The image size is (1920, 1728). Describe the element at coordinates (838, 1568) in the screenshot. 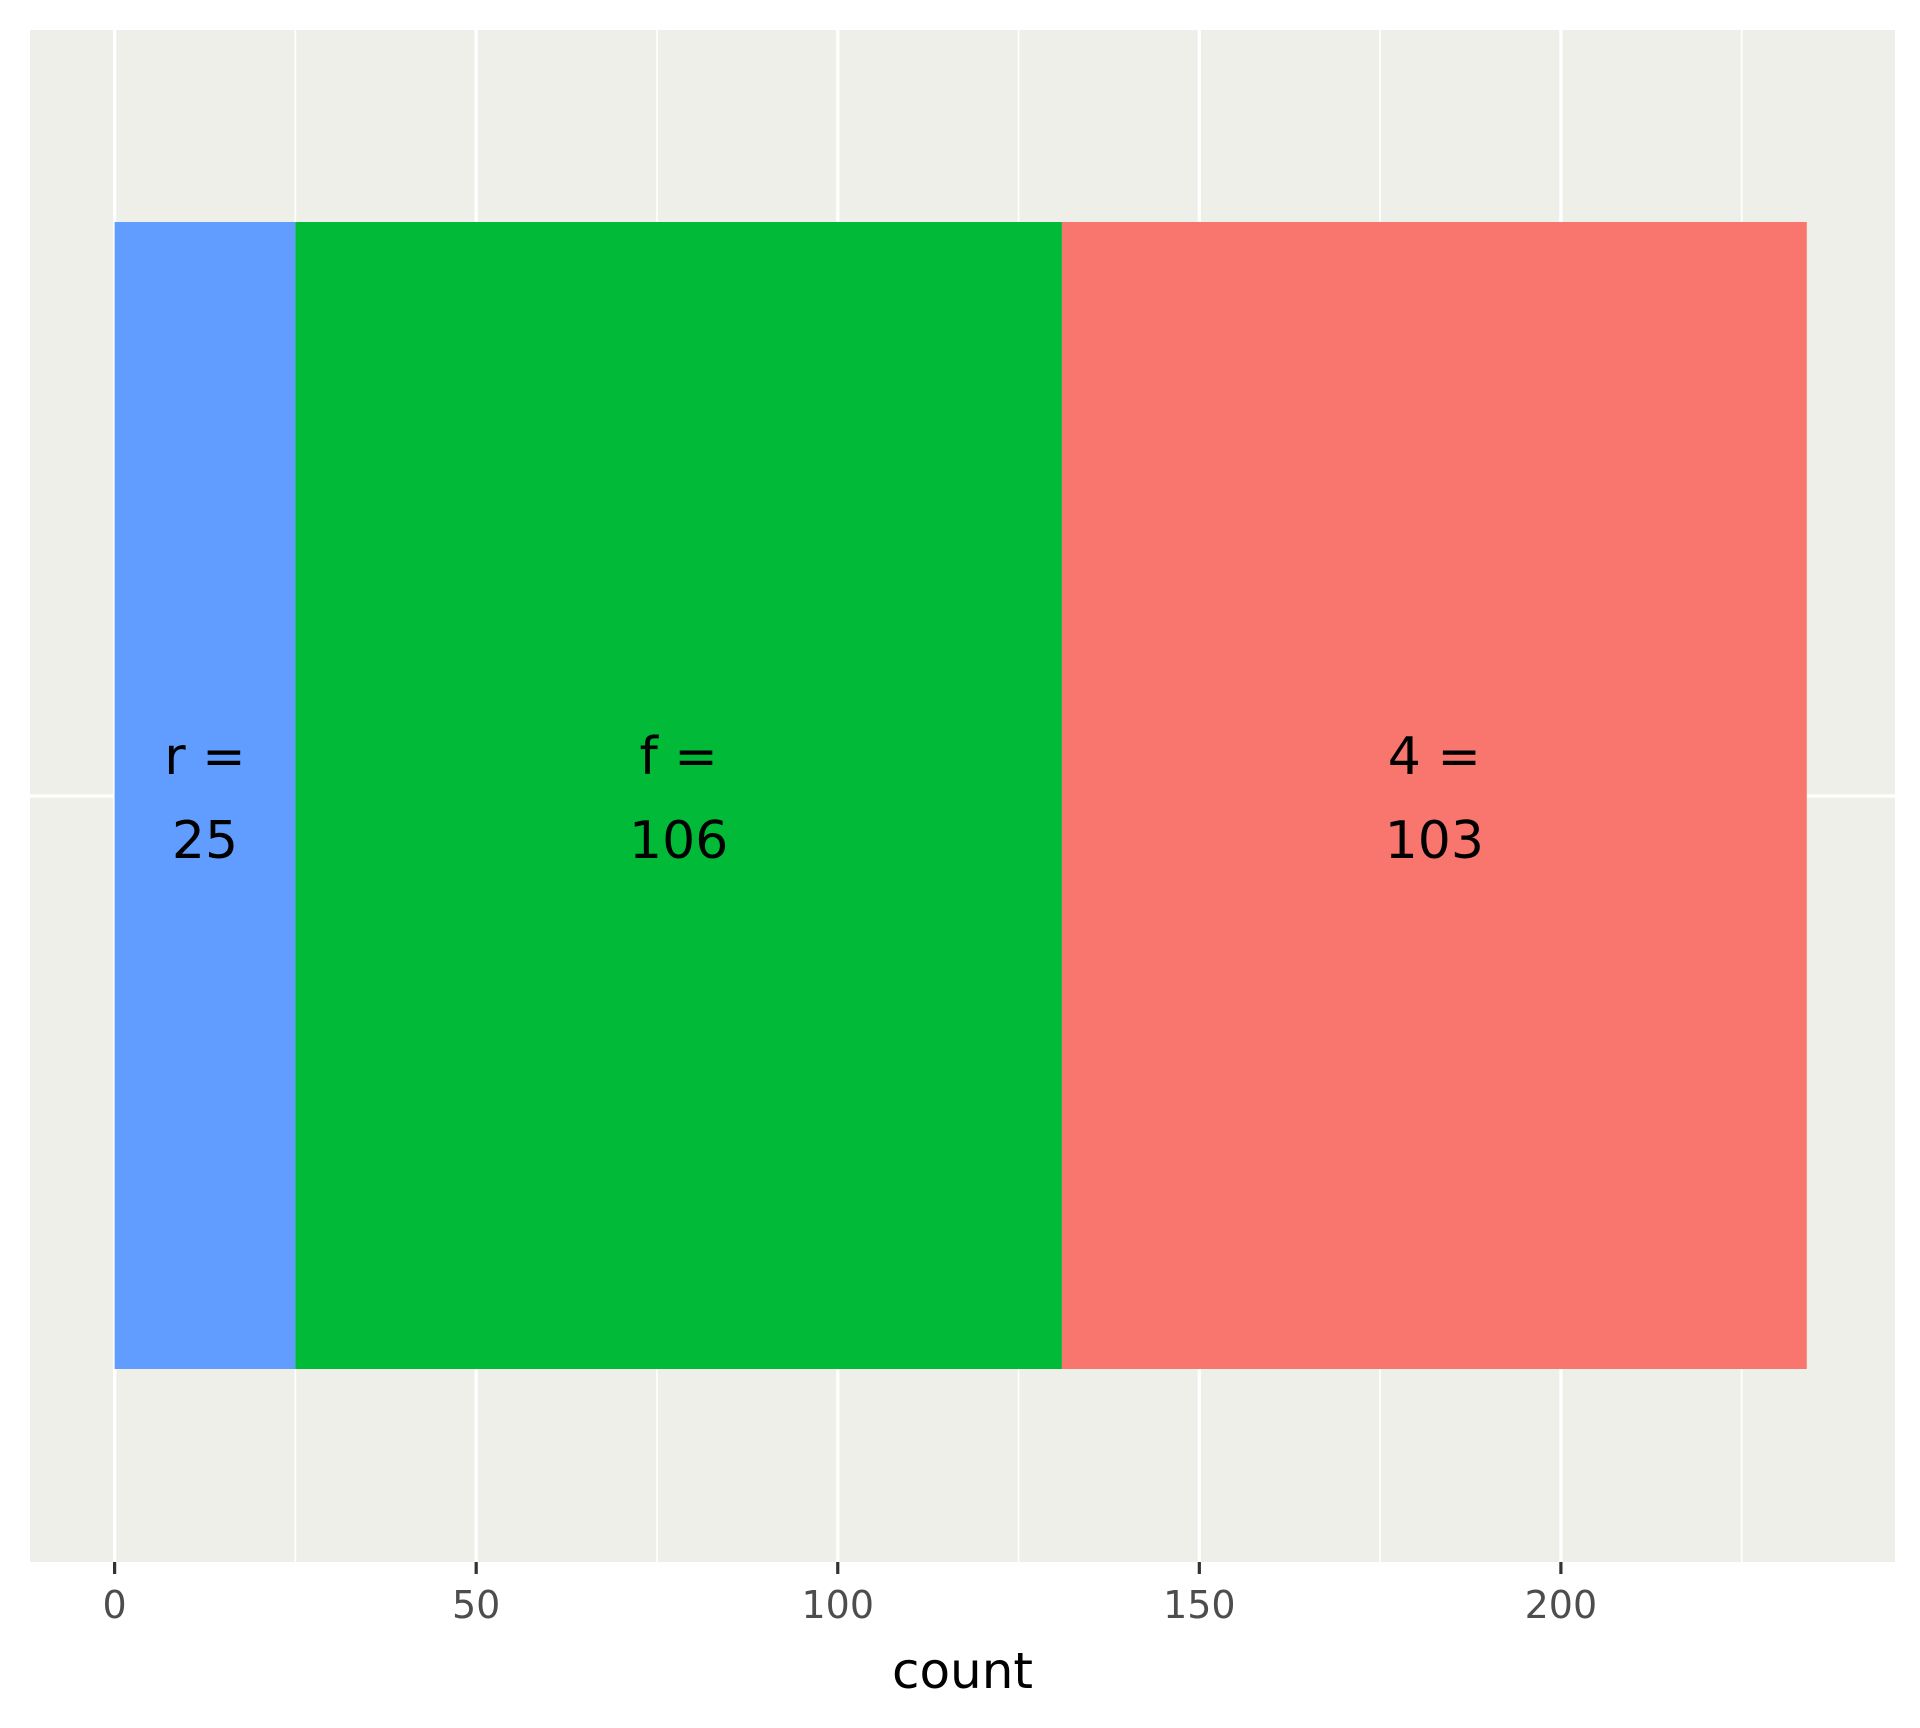

I see `x-axis-ticks` at that location.